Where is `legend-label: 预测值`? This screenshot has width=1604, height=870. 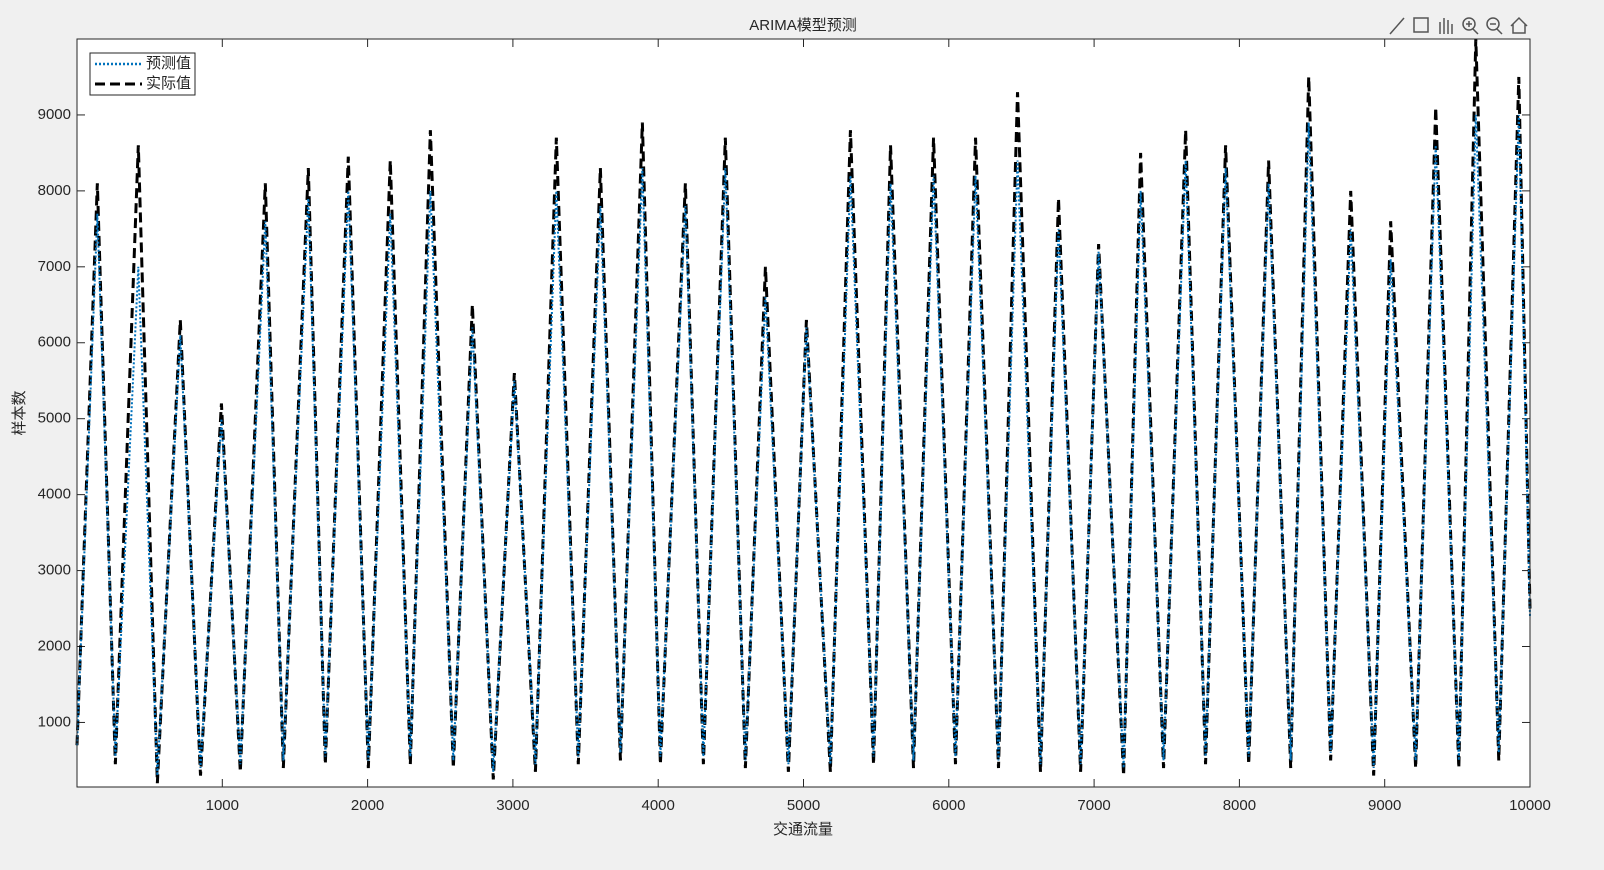
legend-label: 预测值 is located at coordinates (168, 63).